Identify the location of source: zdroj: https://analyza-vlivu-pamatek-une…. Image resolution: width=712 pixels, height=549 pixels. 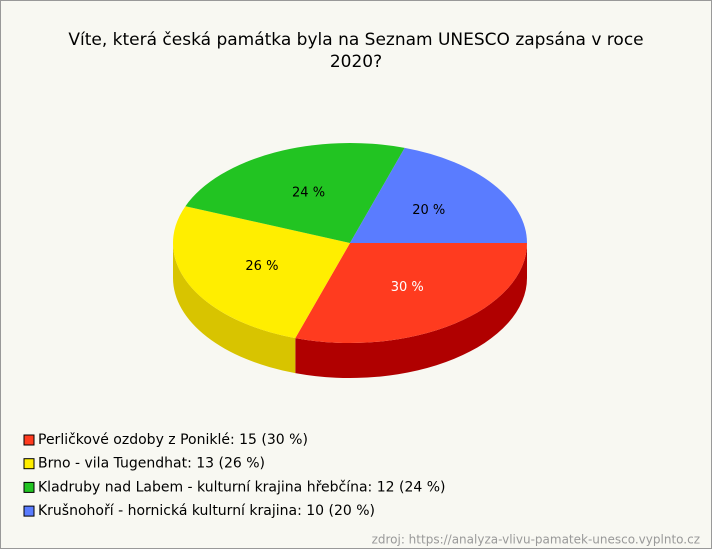
(536, 540).